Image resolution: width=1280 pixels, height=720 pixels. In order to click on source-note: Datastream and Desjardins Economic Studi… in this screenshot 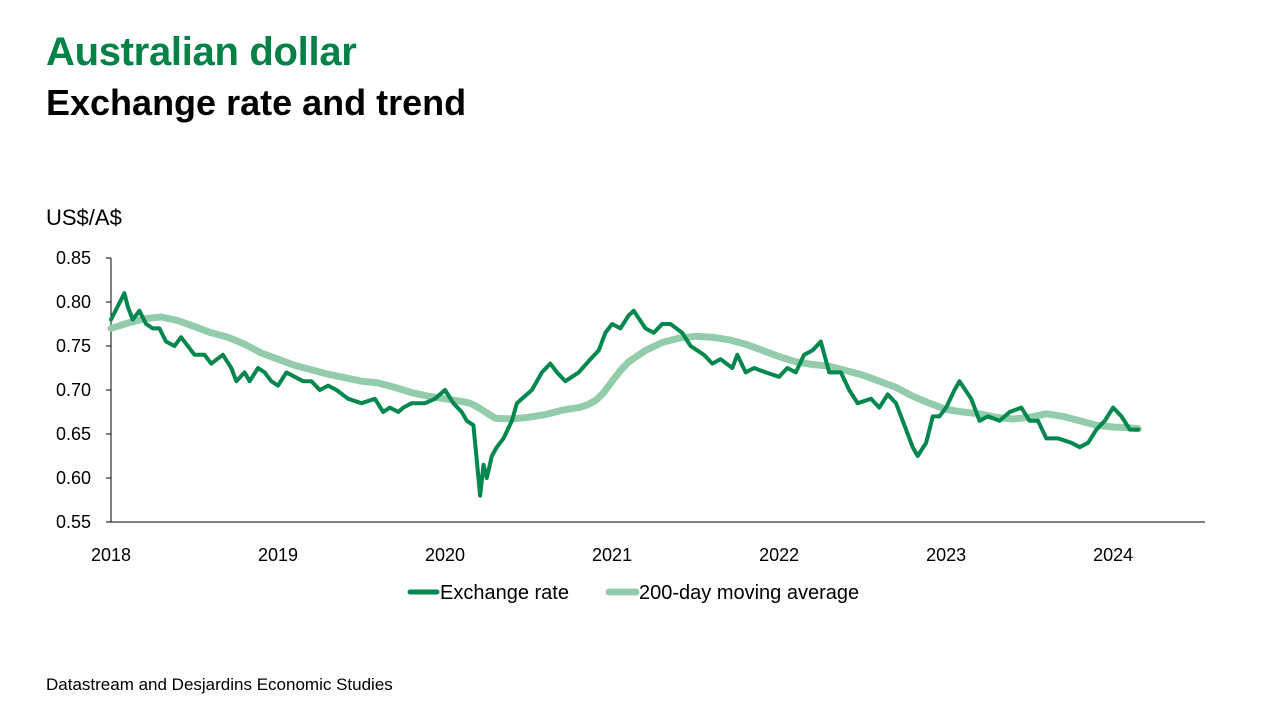, I will do `click(219, 684)`.